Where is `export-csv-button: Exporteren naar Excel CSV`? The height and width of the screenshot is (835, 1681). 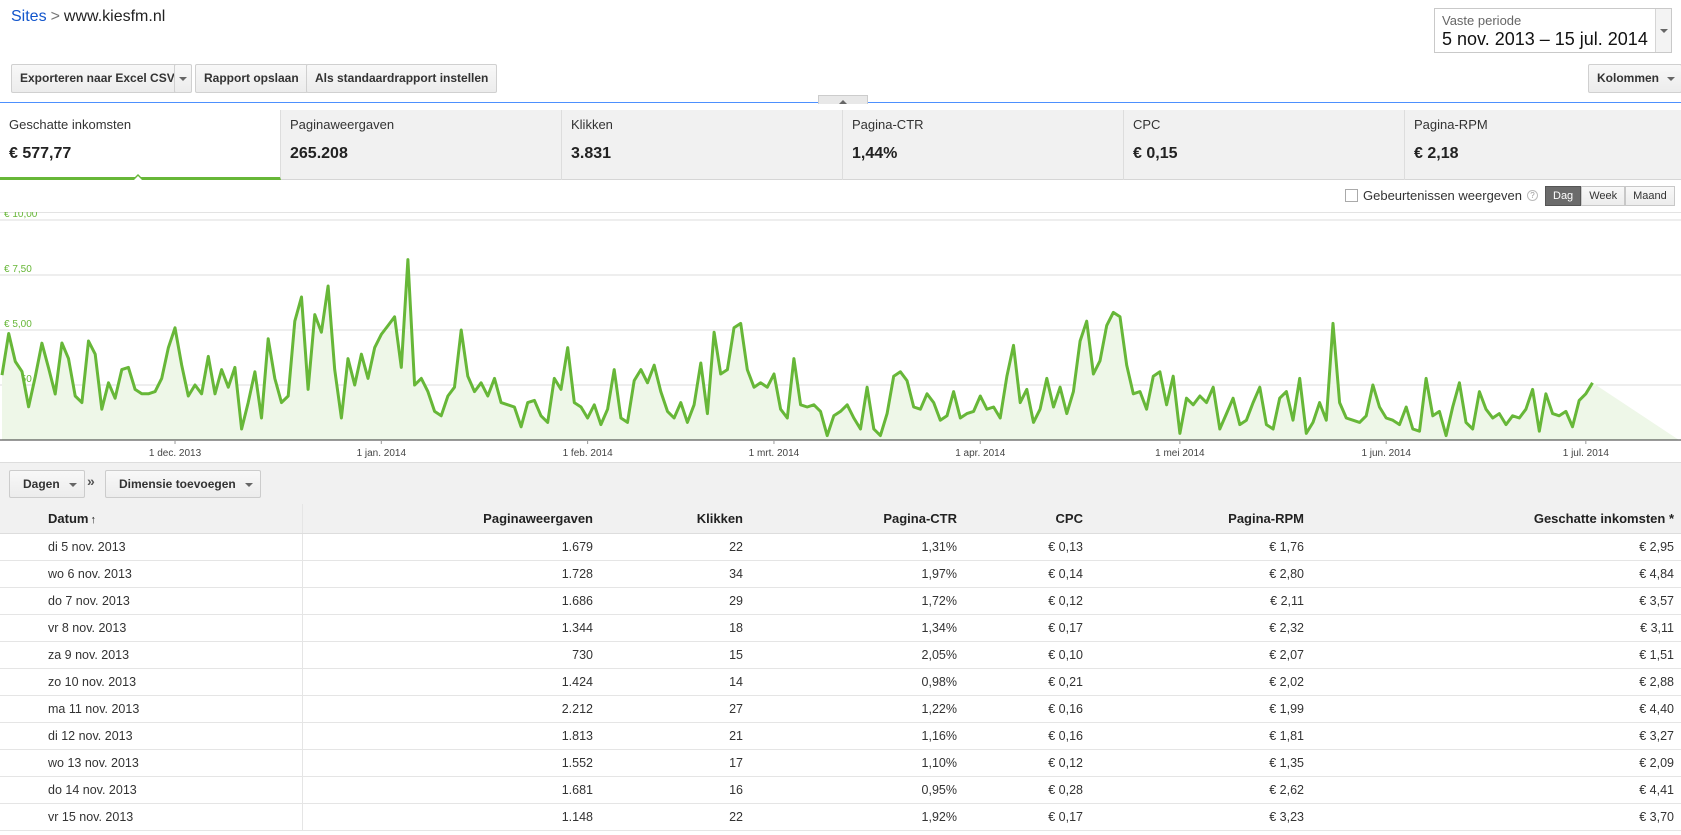
export-csv-button: Exporteren naar Excel CSV is located at coordinates (97, 78).